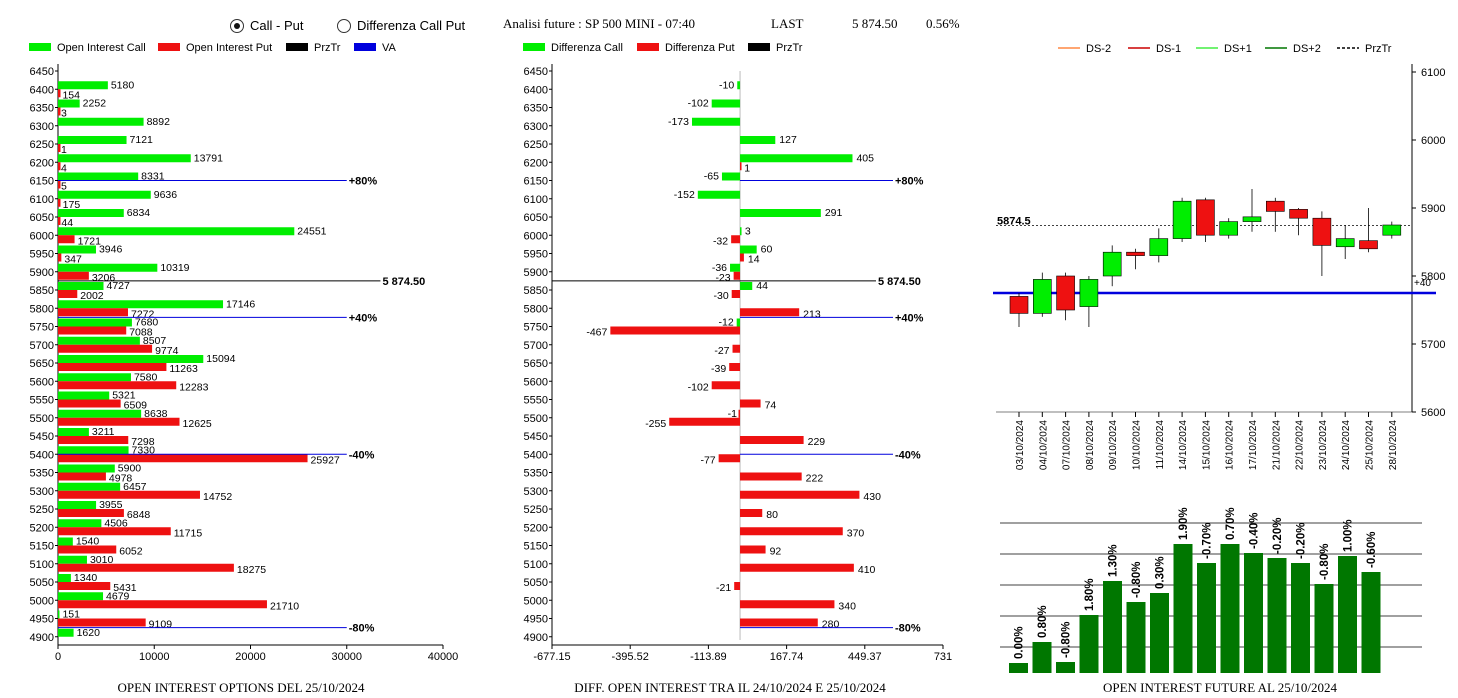 The width and height of the screenshot is (1458, 698). I want to click on legend-diff-label-0: Differenza Call, so click(587, 48).